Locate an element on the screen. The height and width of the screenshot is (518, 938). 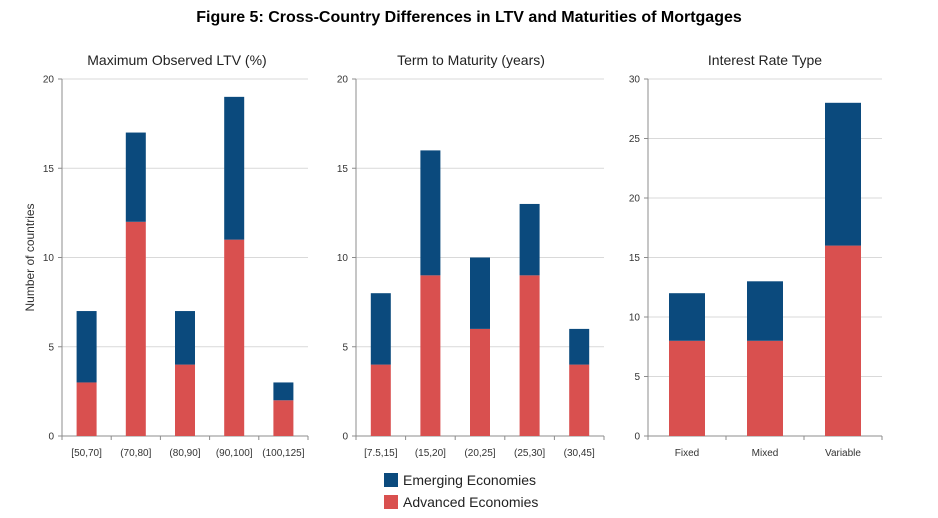
x-tick-label: Fixed is located at coordinates (687, 453).